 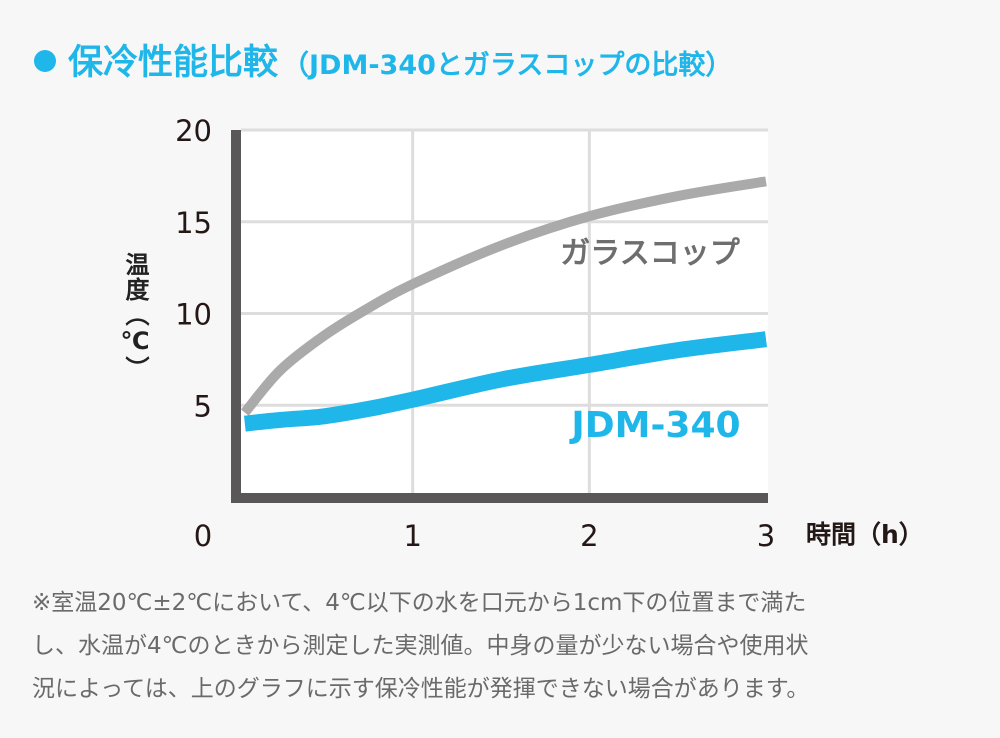 I want to click on footnote-line: 況によっては、上のグラフに示す保冷性能が発揮できない場合があります。, so click(x=421, y=689).